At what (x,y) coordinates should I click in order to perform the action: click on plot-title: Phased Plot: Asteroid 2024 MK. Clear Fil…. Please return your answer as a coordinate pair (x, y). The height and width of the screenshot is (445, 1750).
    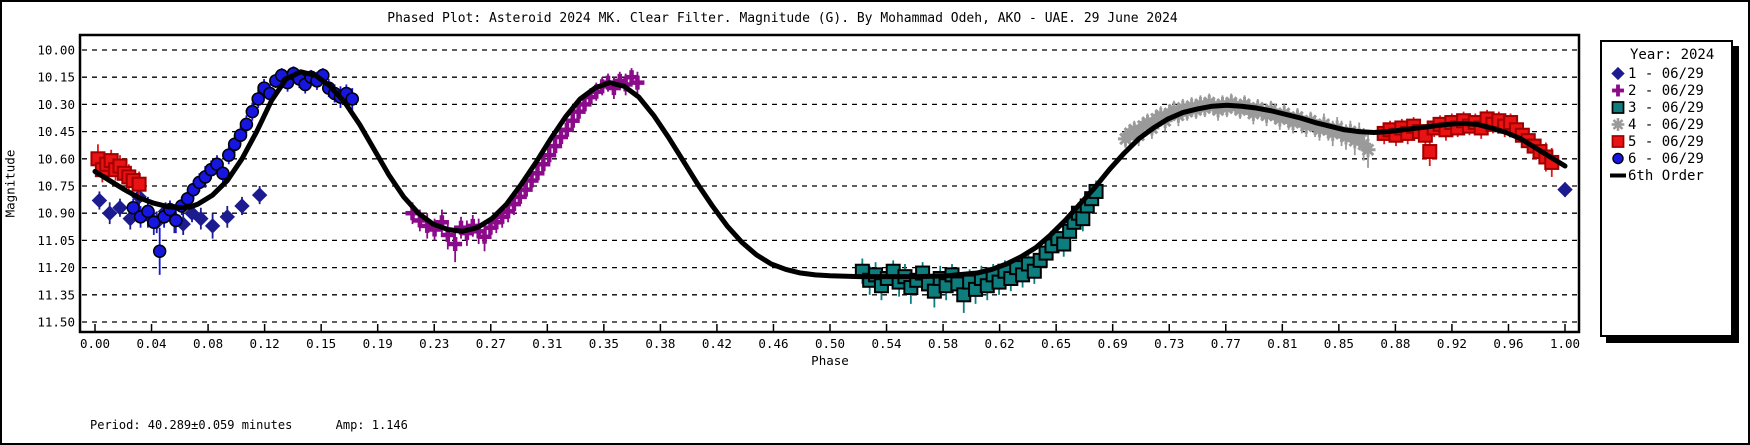
    Looking at the image, I should click on (782, 18).